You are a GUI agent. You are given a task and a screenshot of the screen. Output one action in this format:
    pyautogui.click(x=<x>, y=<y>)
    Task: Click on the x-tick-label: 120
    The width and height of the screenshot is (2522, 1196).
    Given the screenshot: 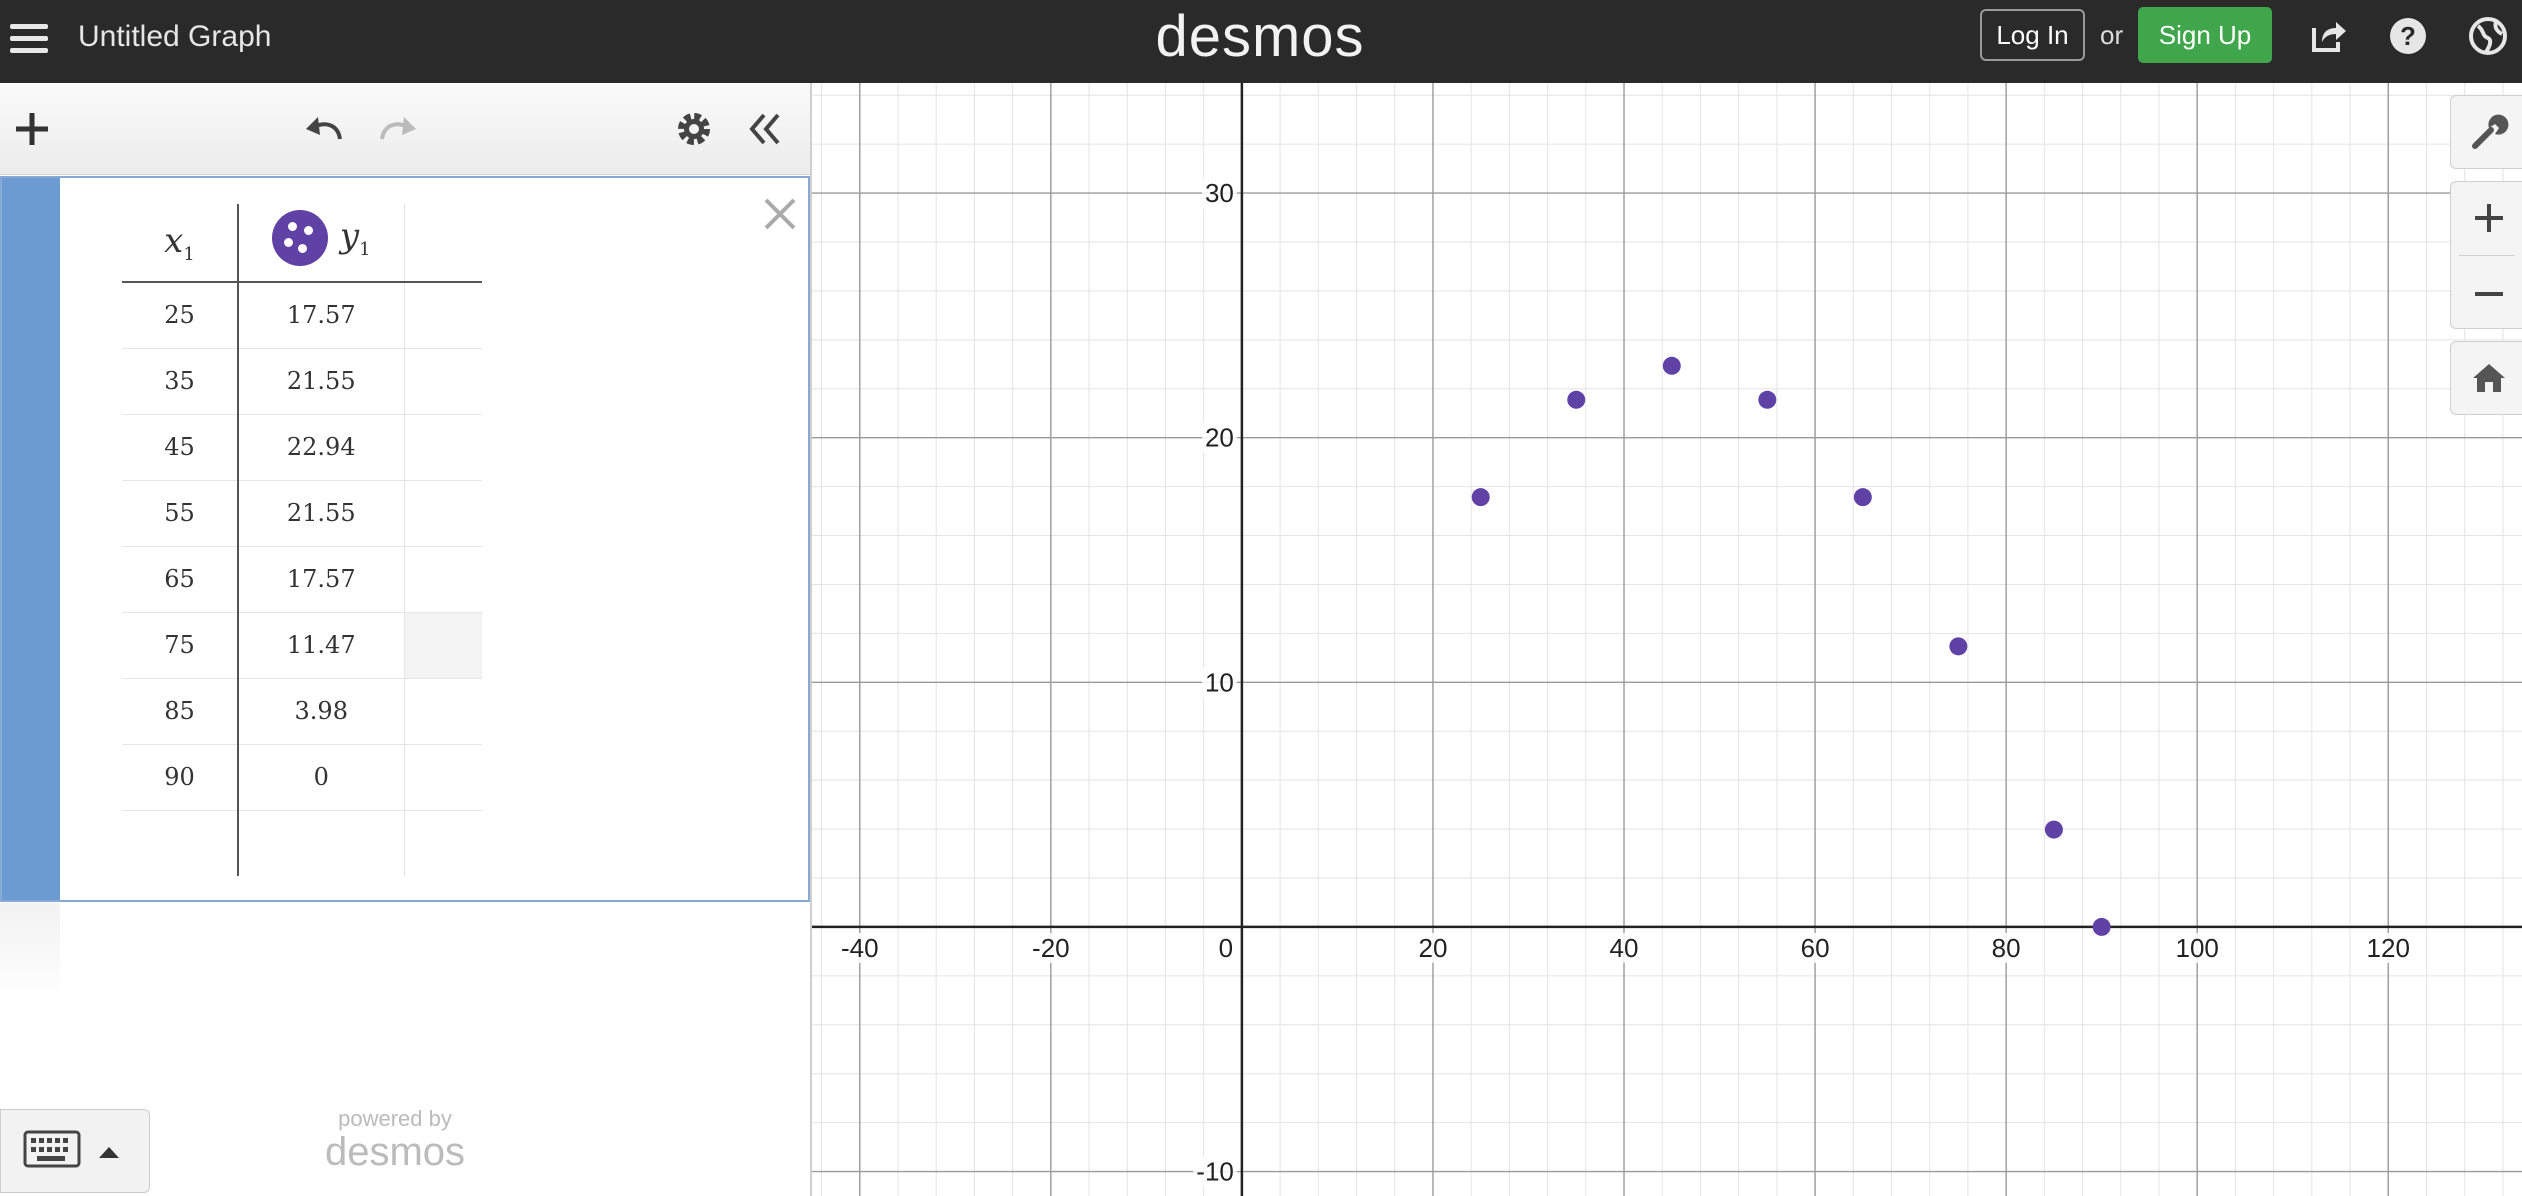 What is the action you would take?
    pyautogui.click(x=2388, y=948)
    